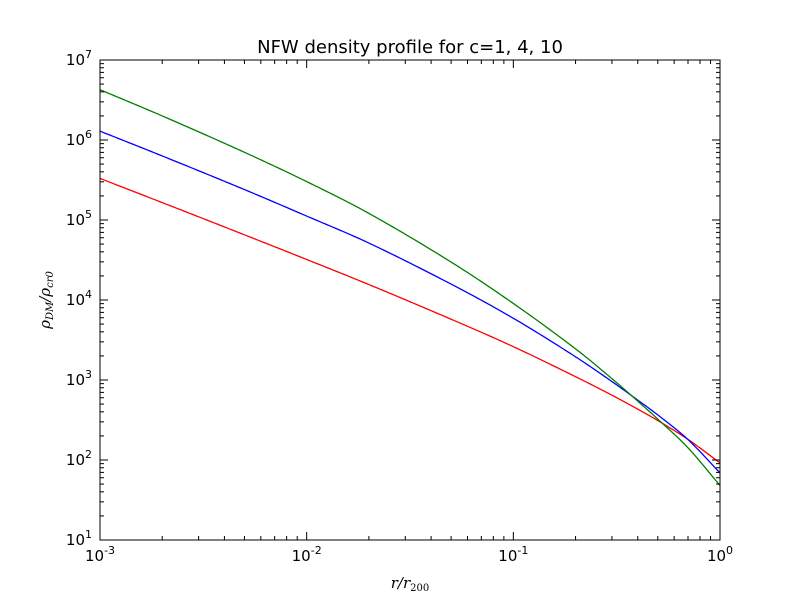 The image size is (800, 600). I want to click on chart-title: NFW density profile for c=1, 4, 10, so click(410, 47).